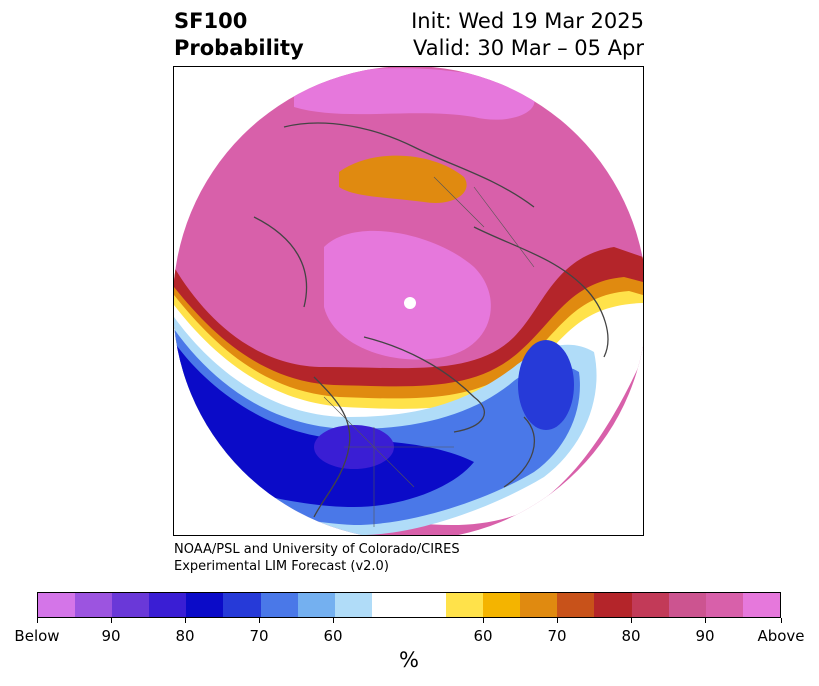 This screenshot has height=686, width=819. What do you see at coordinates (37, 636) in the screenshot?
I see `colorbar-tick-label: Below` at bounding box center [37, 636].